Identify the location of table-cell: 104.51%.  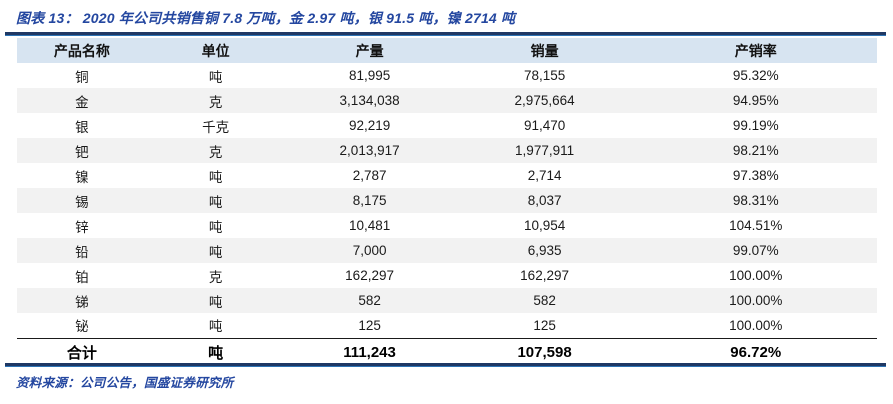
(756, 225).